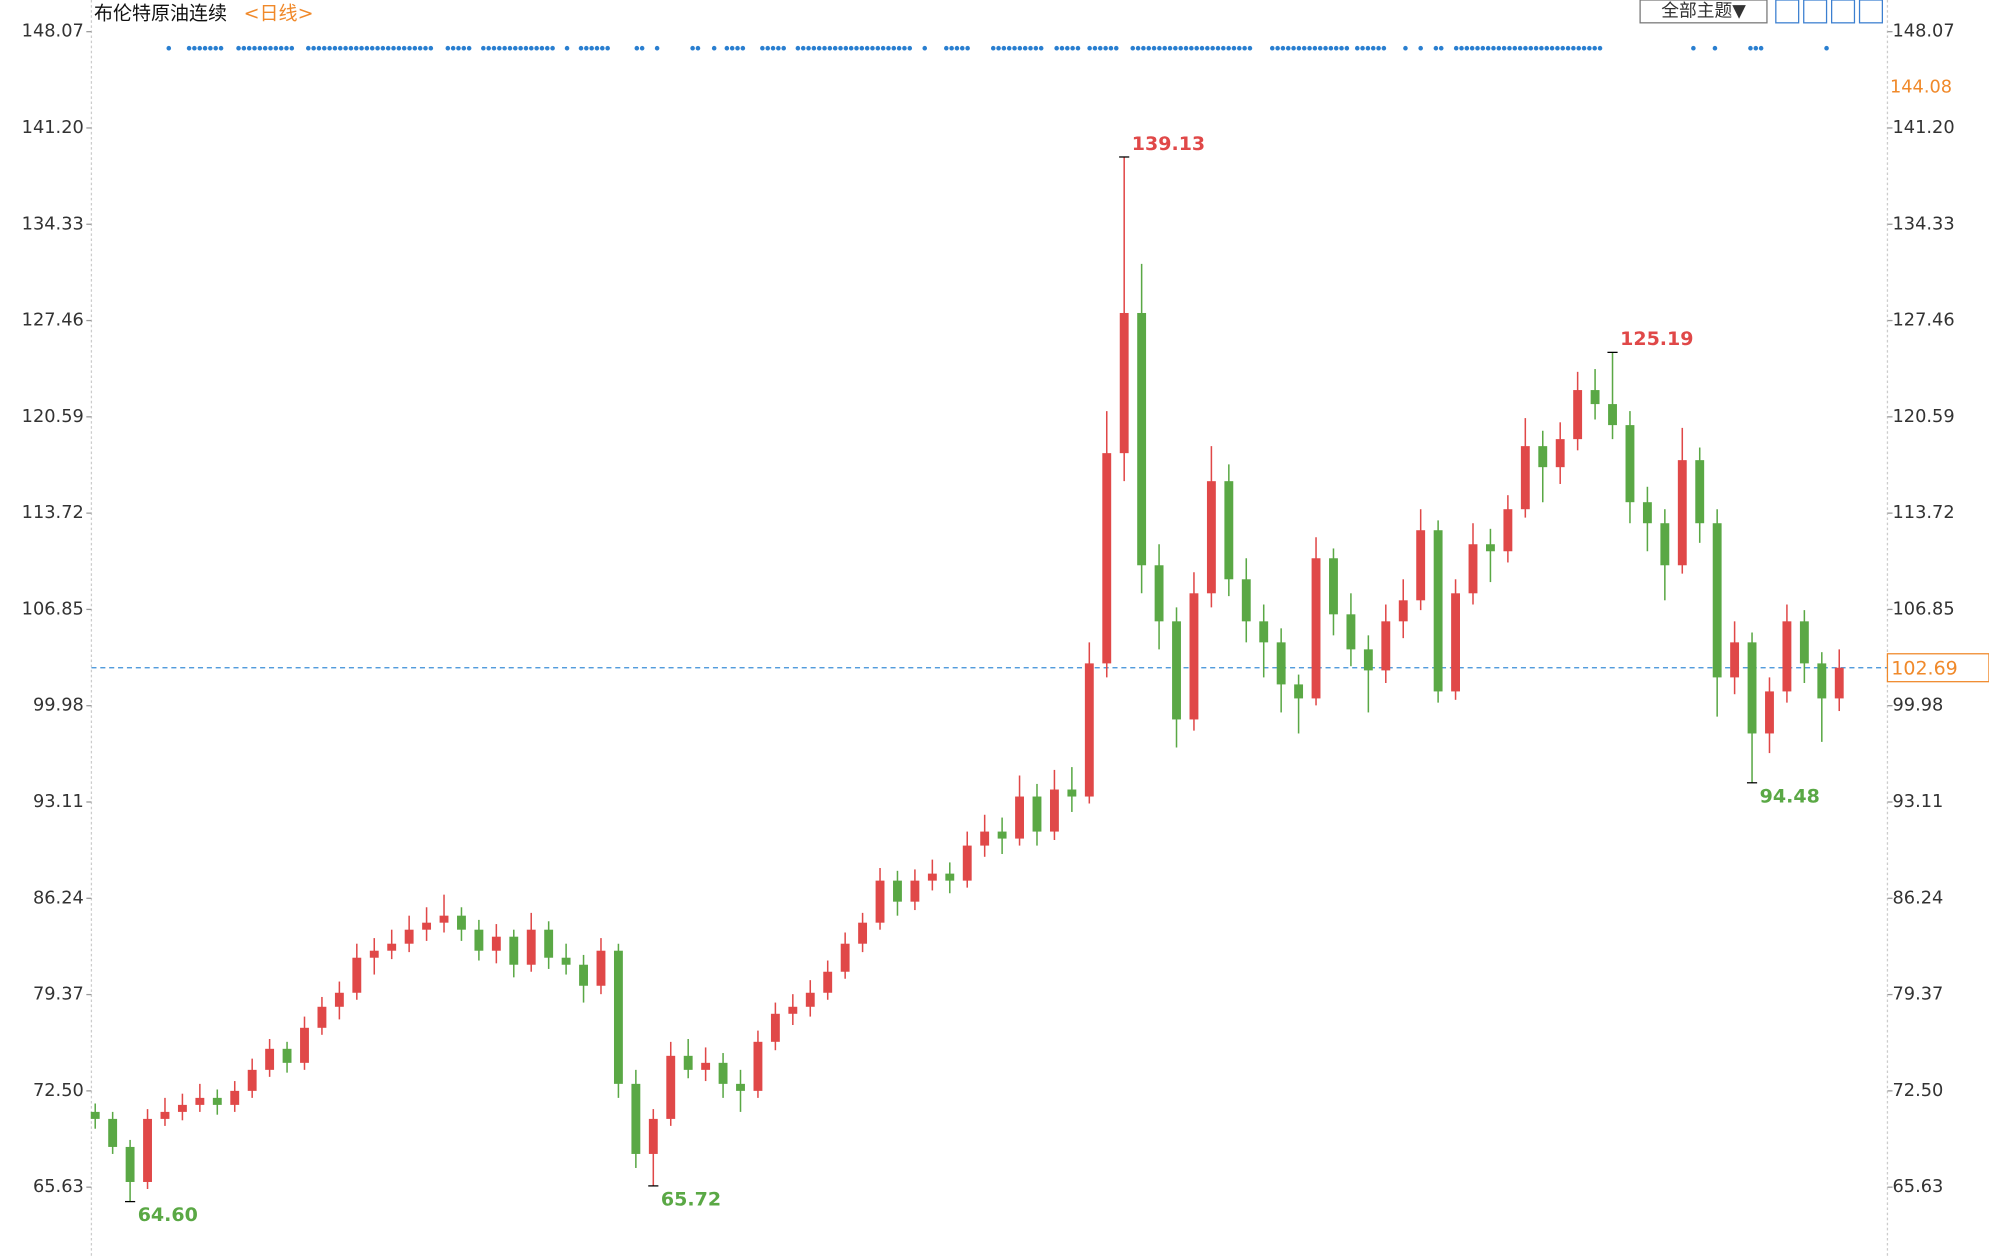 This screenshot has width=1989, height=1259. What do you see at coordinates (168, 1215) in the screenshot?
I see `low-label: 64.60` at bounding box center [168, 1215].